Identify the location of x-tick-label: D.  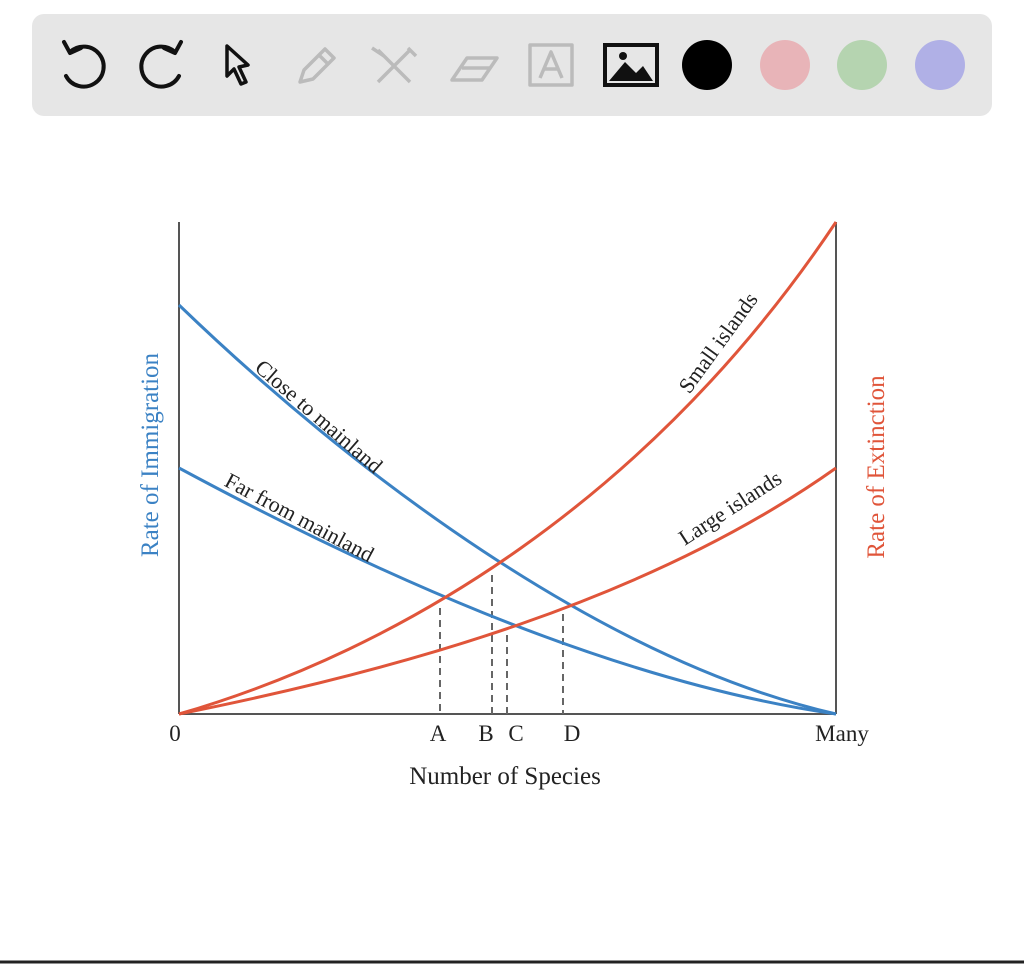
(572, 733).